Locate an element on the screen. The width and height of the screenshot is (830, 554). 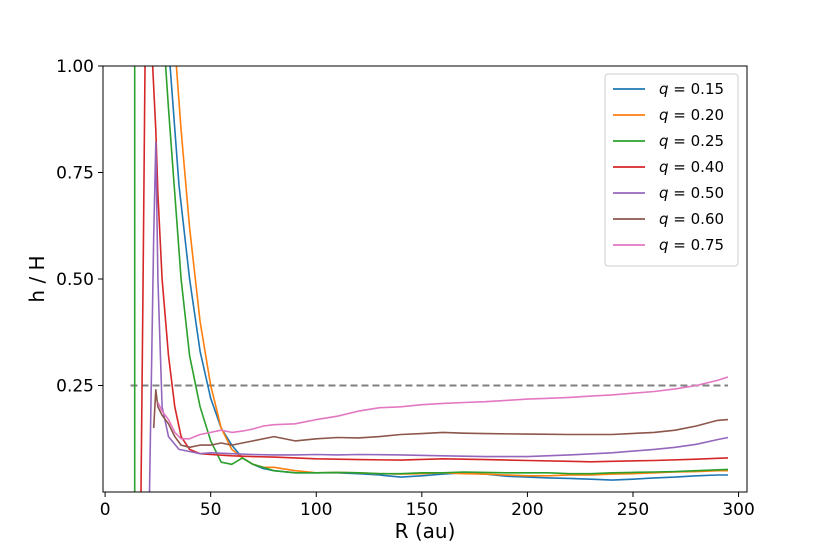
legend-label-3: q = 0.25 is located at coordinates (691, 141).